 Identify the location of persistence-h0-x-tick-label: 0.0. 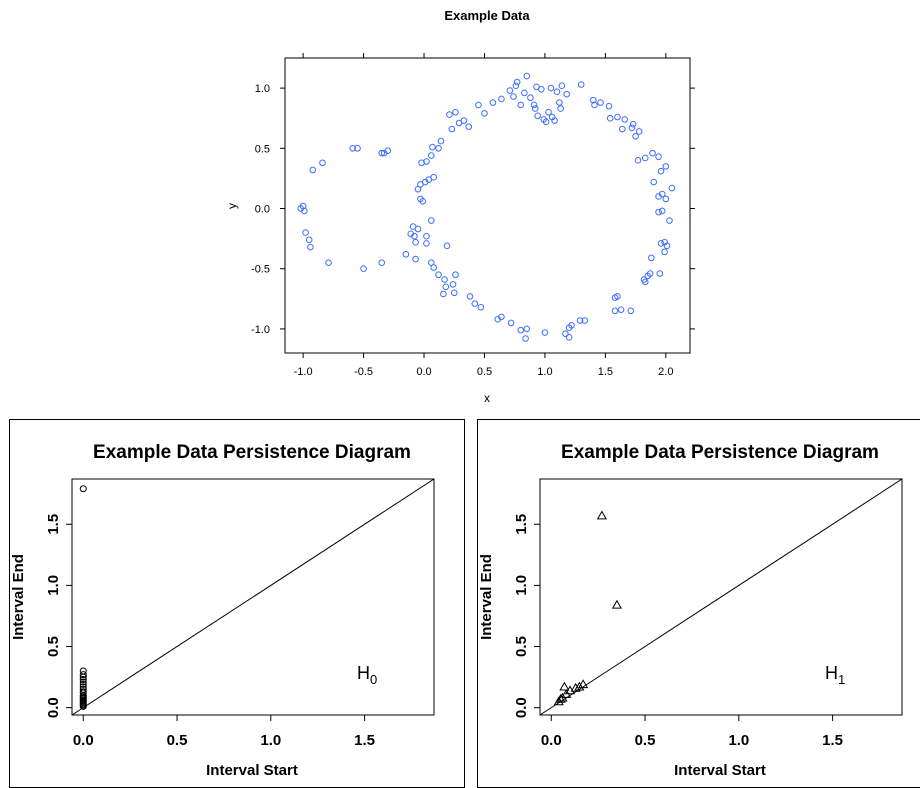
(83, 740).